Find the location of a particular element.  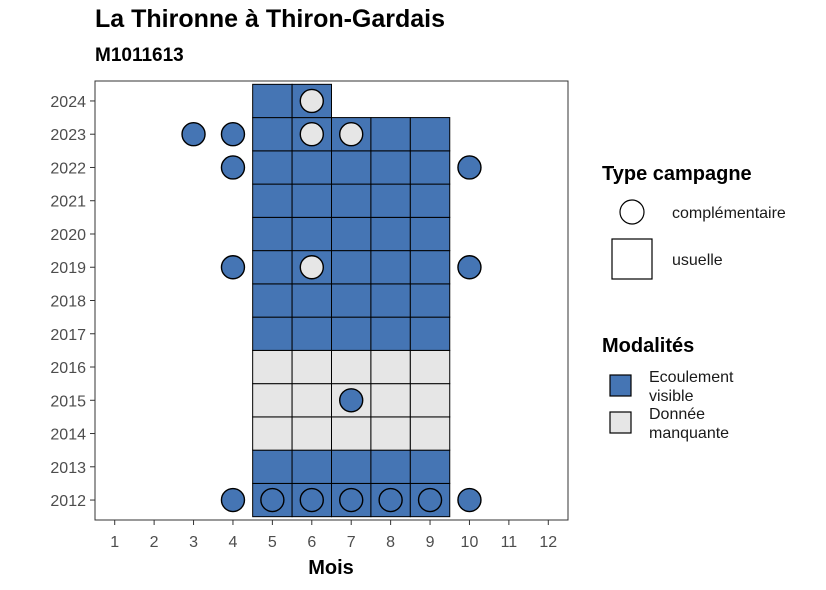

y-tick-label-2022: 2022 is located at coordinates (68, 168).